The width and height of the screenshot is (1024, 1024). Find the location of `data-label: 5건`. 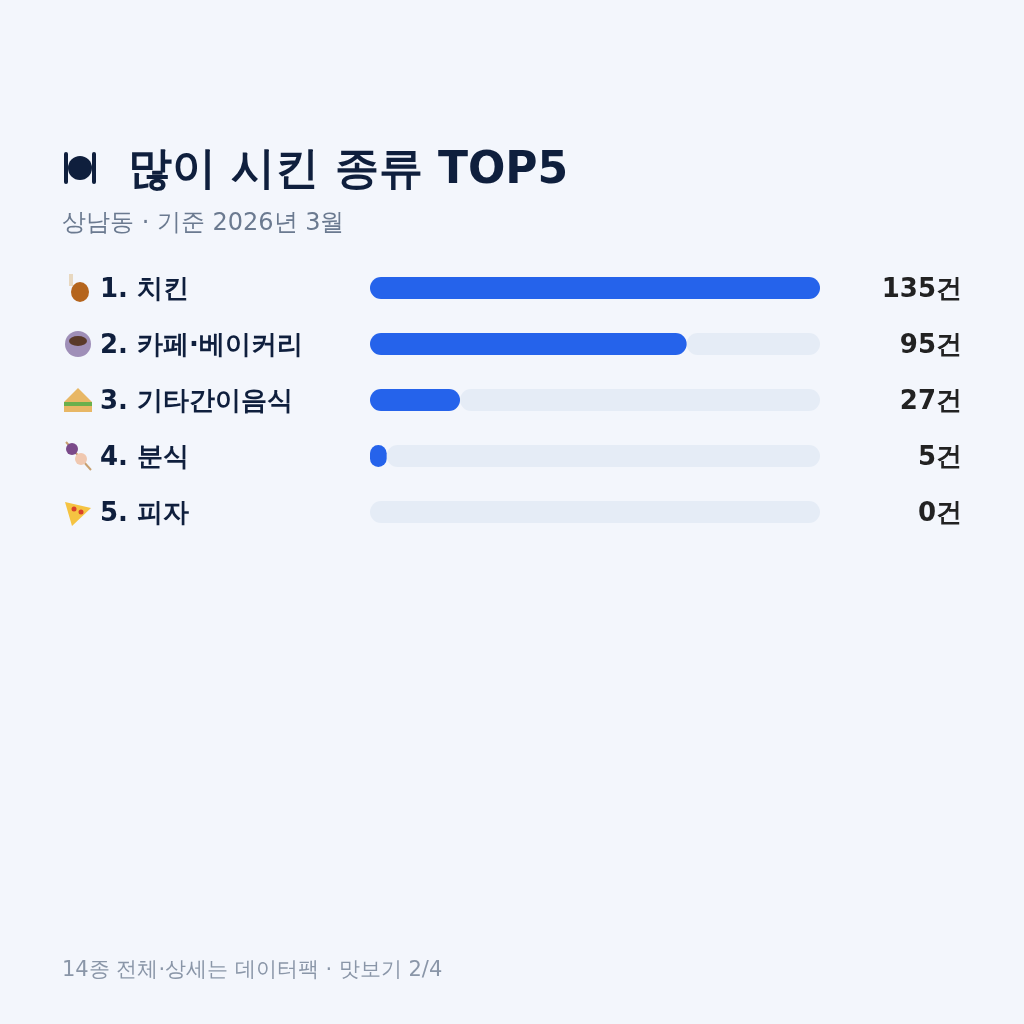

data-label: 5건 is located at coordinates (939, 456).